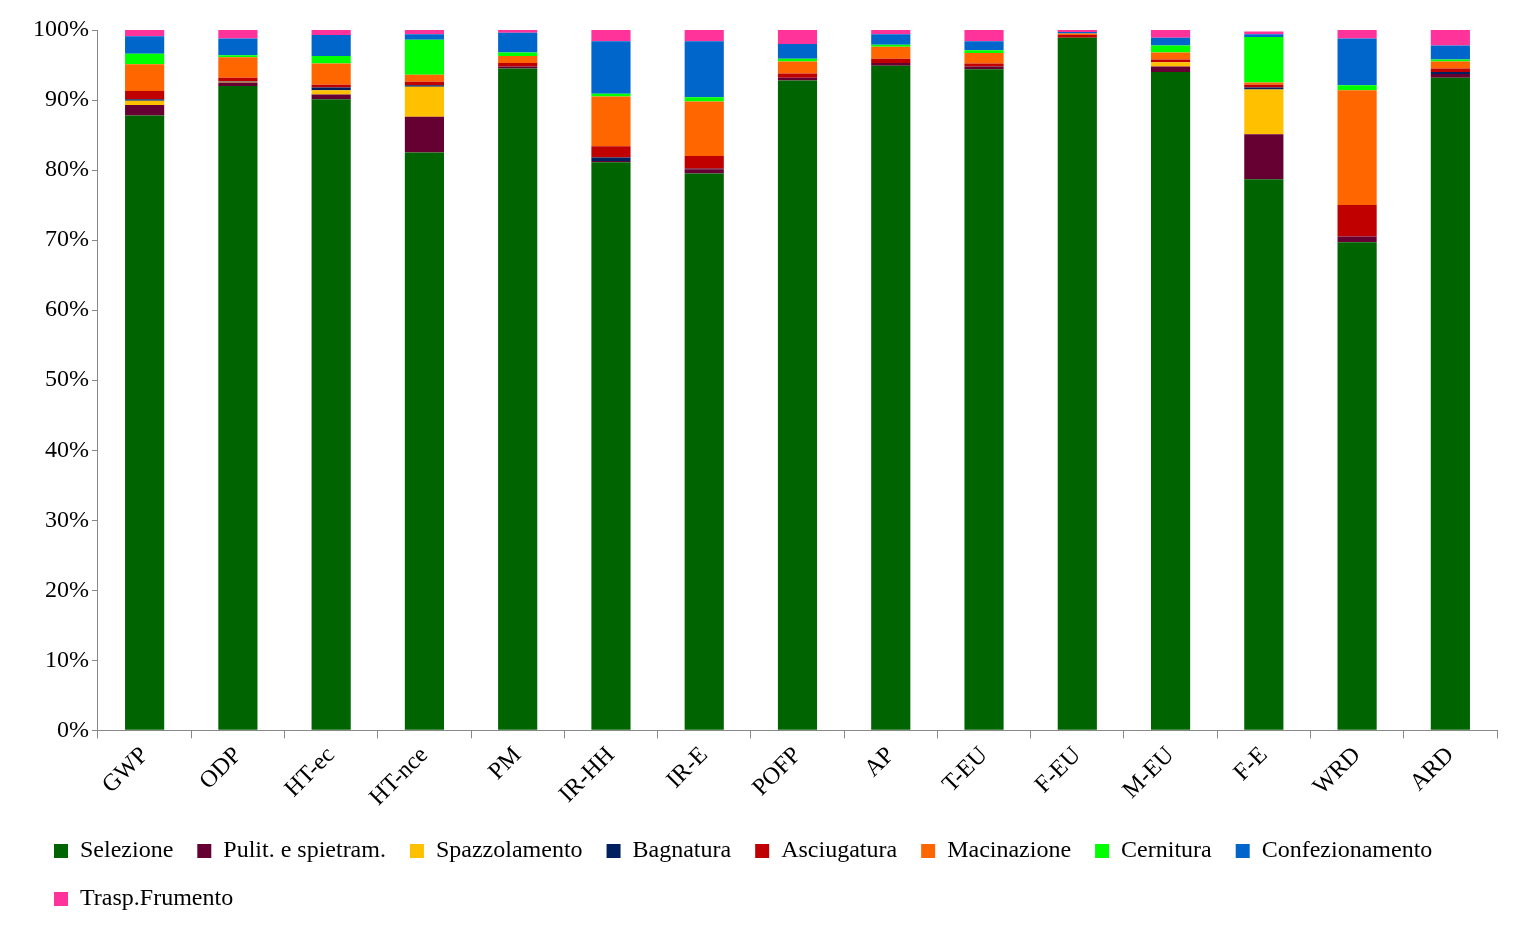 This screenshot has width=1517, height=931. Describe the element at coordinates (66, 378) in the screenshot. I see `y-tick-label: 50%` at that location.